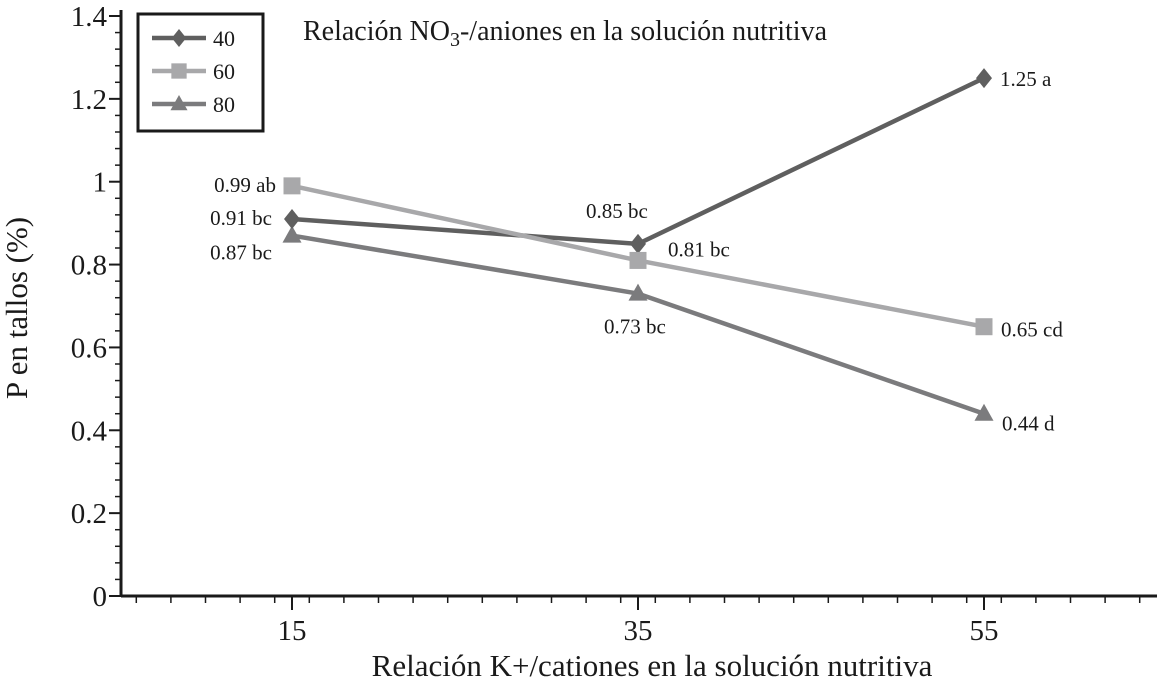  Describe the element at coordinates (100, 597) in the screenshot. I see `y-tick-label: 0` at that location.